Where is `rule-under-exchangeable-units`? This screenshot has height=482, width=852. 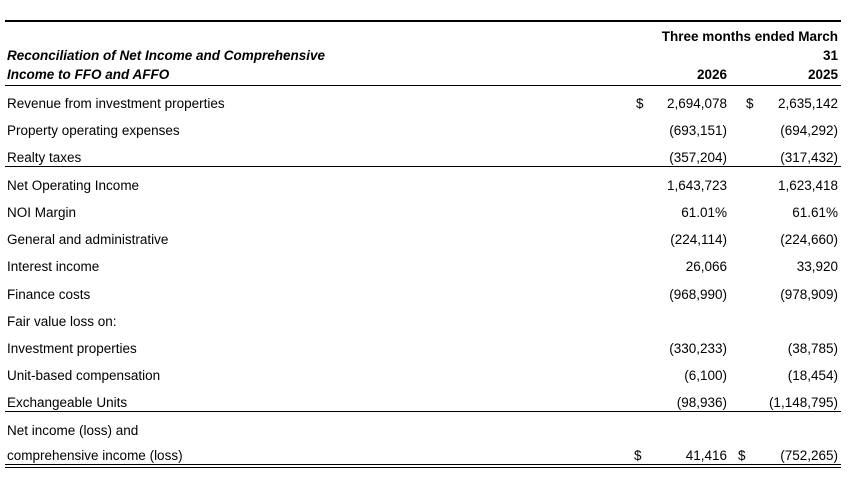 rule-under-exchangeable-units is located at coordinates (423, 411).